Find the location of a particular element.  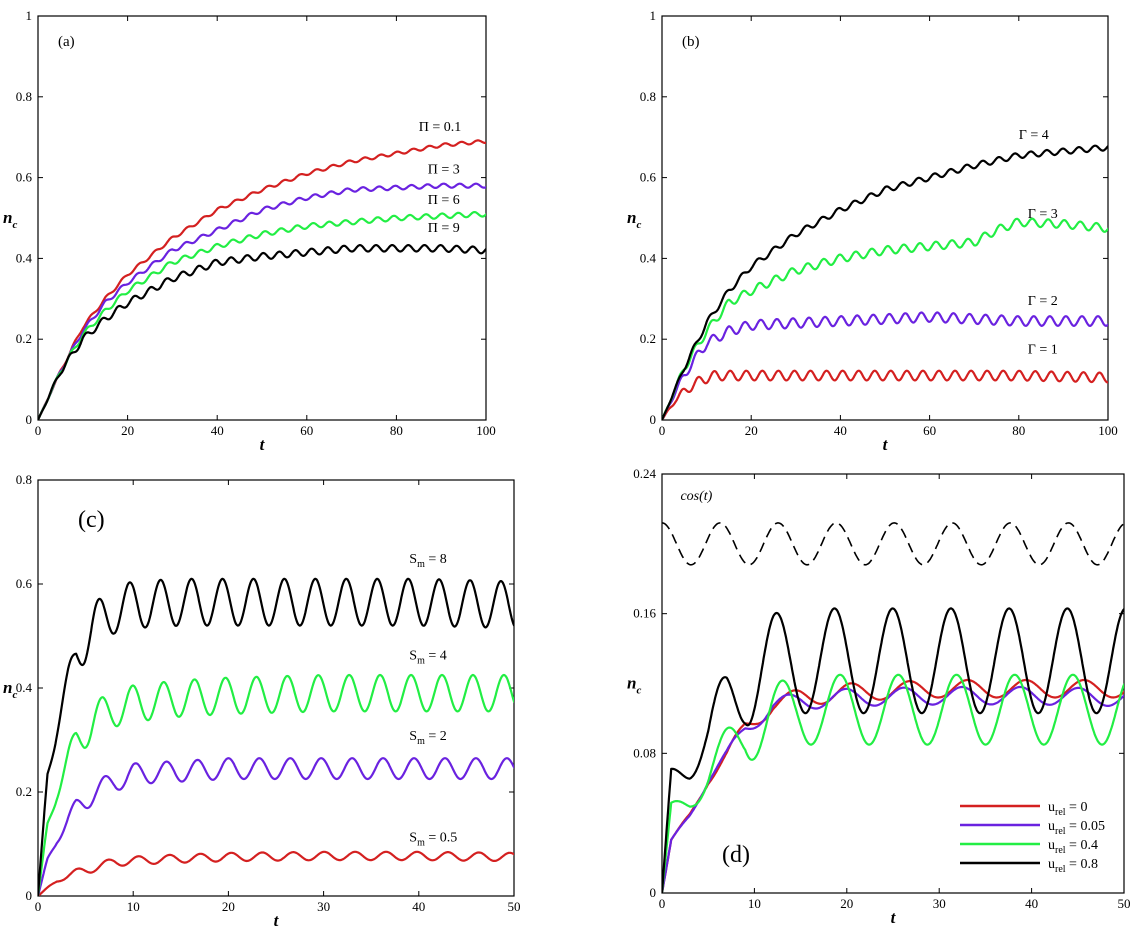

series-line-cos-t is located at coordinates (893, 544).